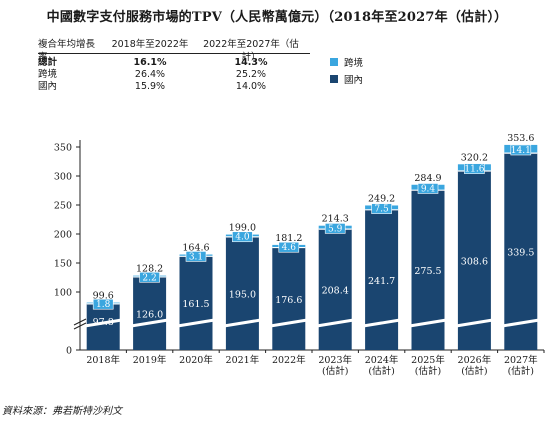  What do you see at coordinates (277, 17) in the screenshot?
I see `chart-title: 中國數字支付服務市場的TPV（人民幣萬億元）（2018年至2027年（估計））` at bounding box center [277, 17].